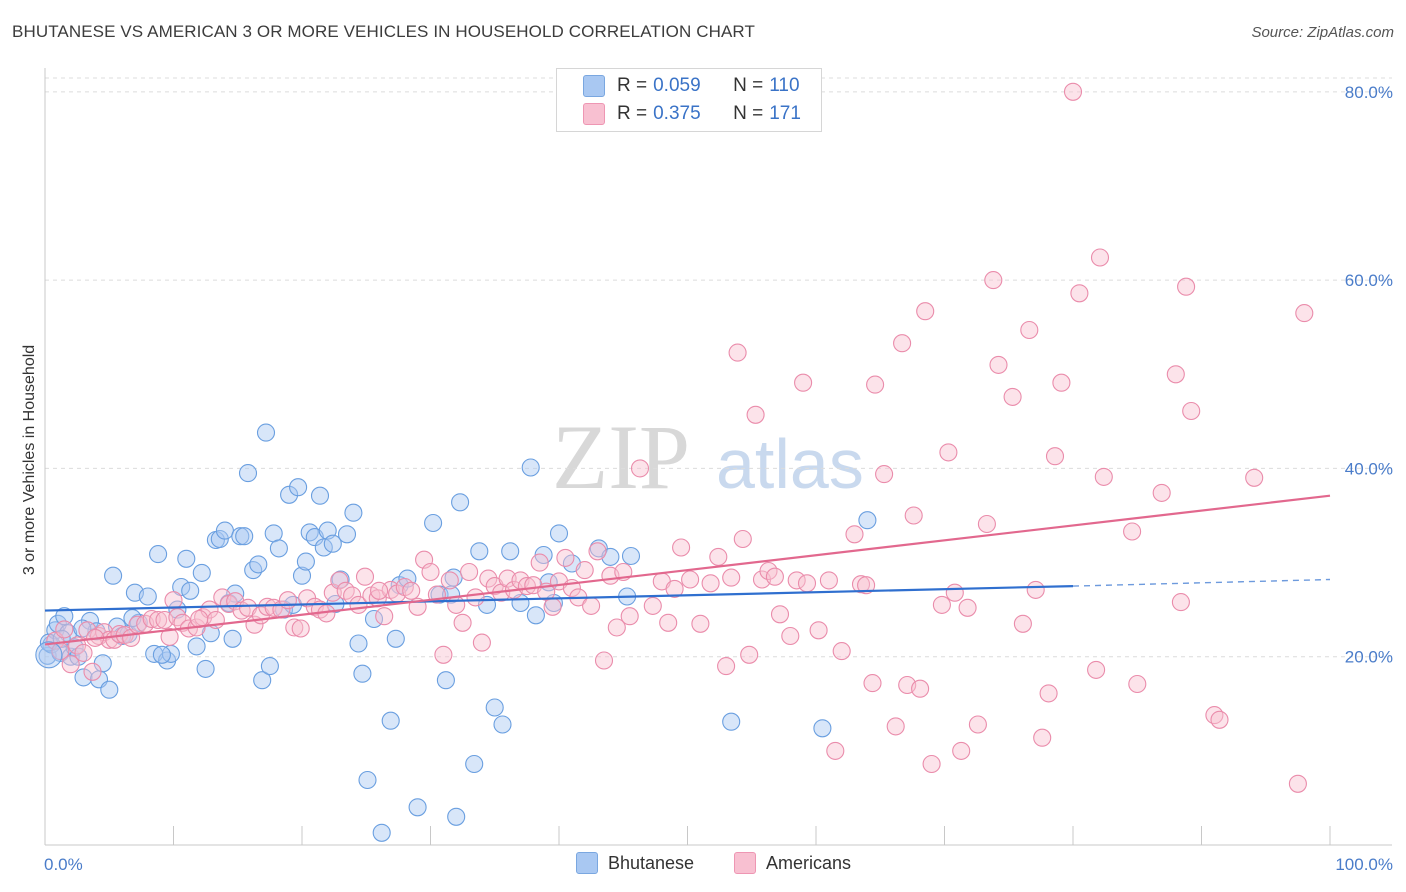 This screenshot has width=1406, height=892. What do you see at coordinates (677, 85) in the screenshot?
I see `legend-r-value: 0.059` at bounding box center [677, 85].